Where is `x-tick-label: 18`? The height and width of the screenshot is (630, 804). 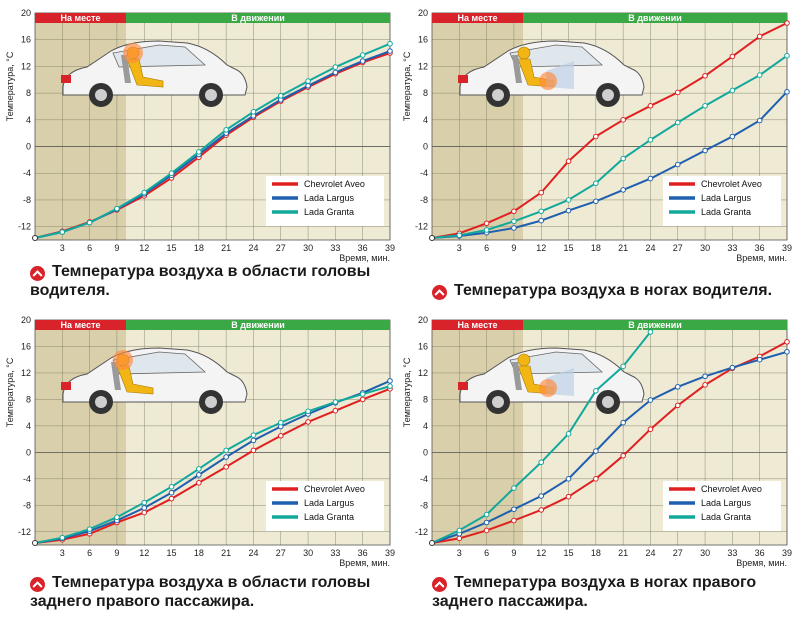
x-tick-label: 18 is located at coordinates (199, 248).